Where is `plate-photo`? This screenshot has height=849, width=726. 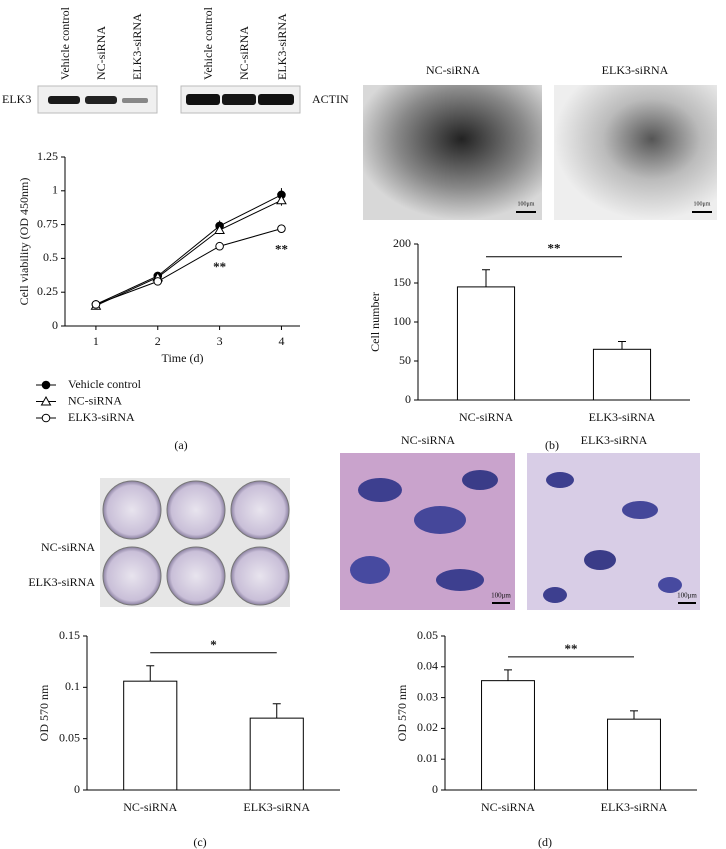 plate-photo is located at coordinates (195, 542).